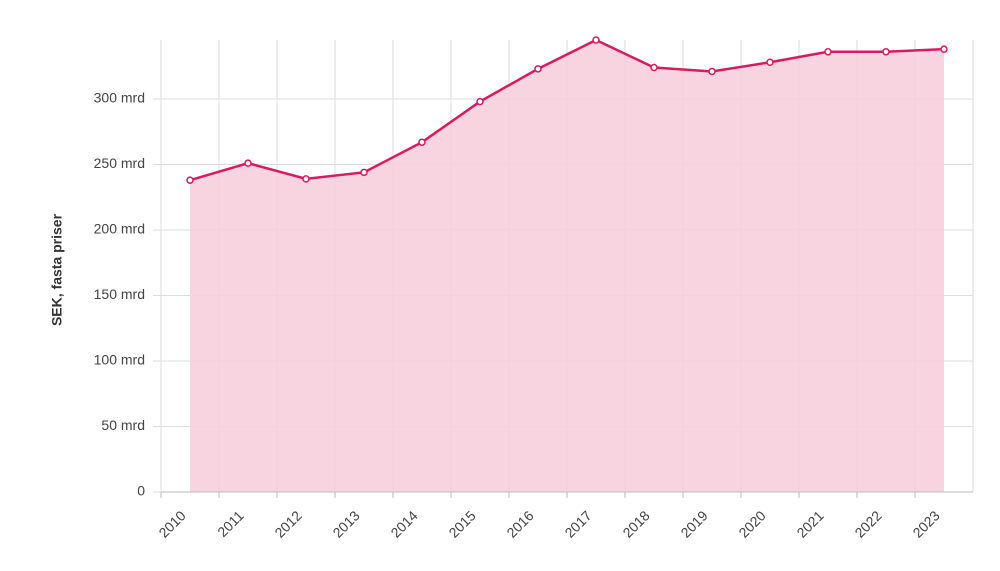 The width and height of the screenshot is (1000, 571). Describe the element at coordinates (751, 523) in the screenshot. I see `x-tick-label: 2020` at that location.